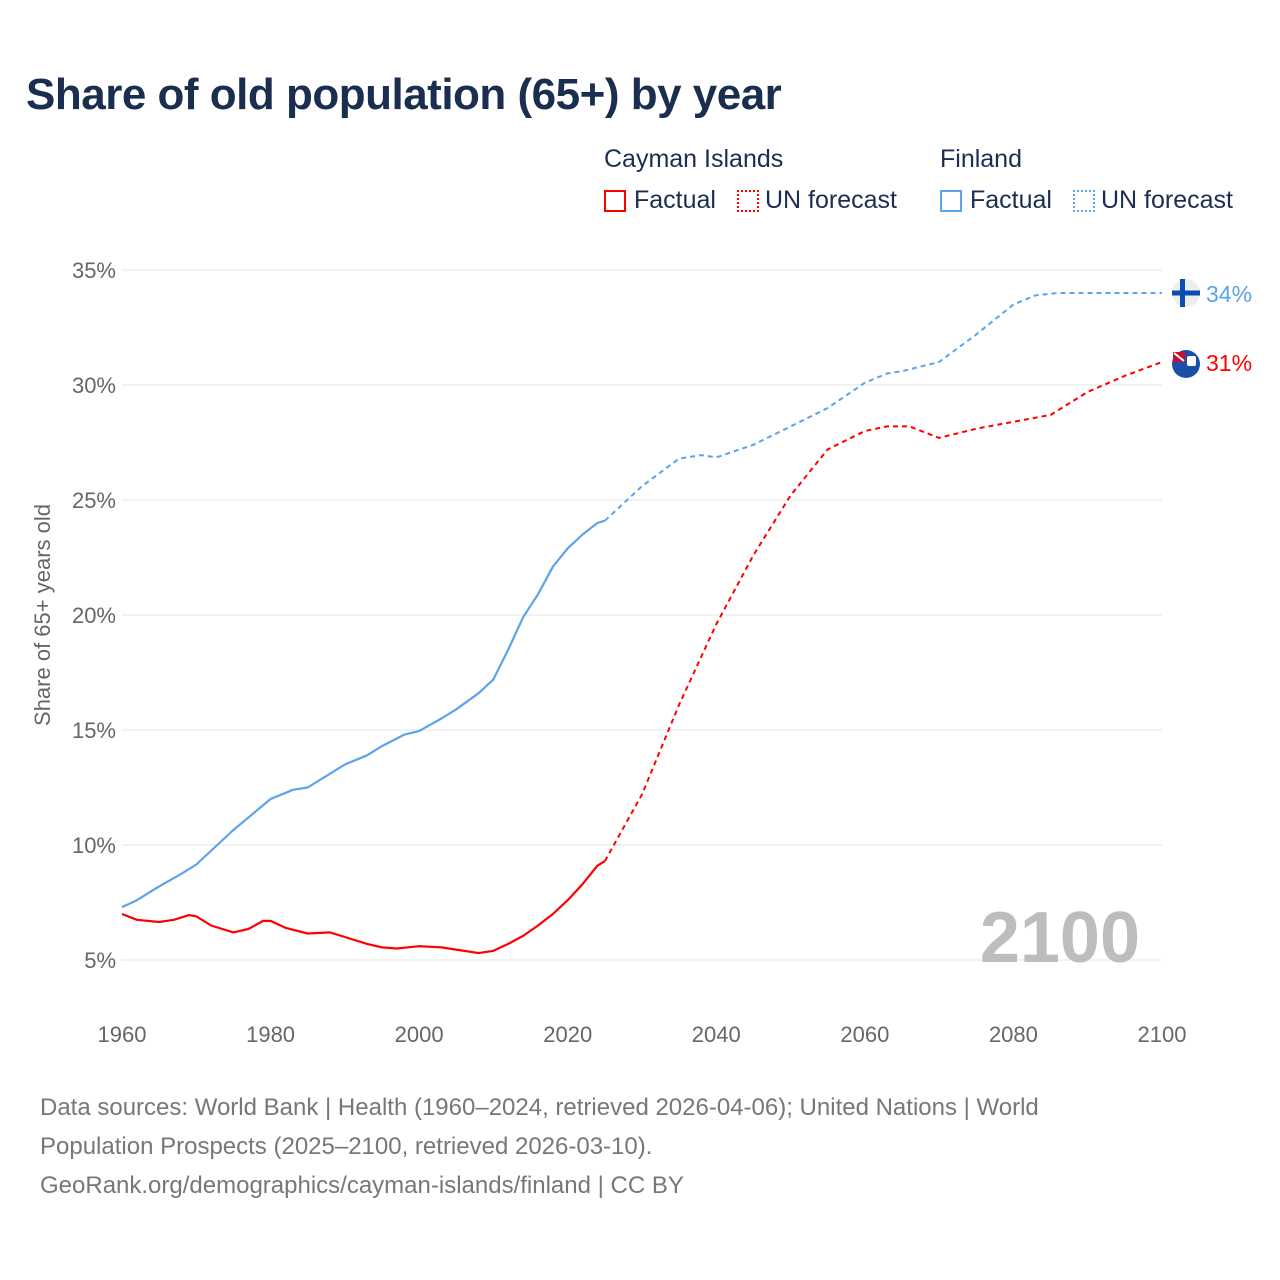 This screenshot has width=1280, height=1280. I want to click on x-tick-label: 2080, so click(1013, 1034).